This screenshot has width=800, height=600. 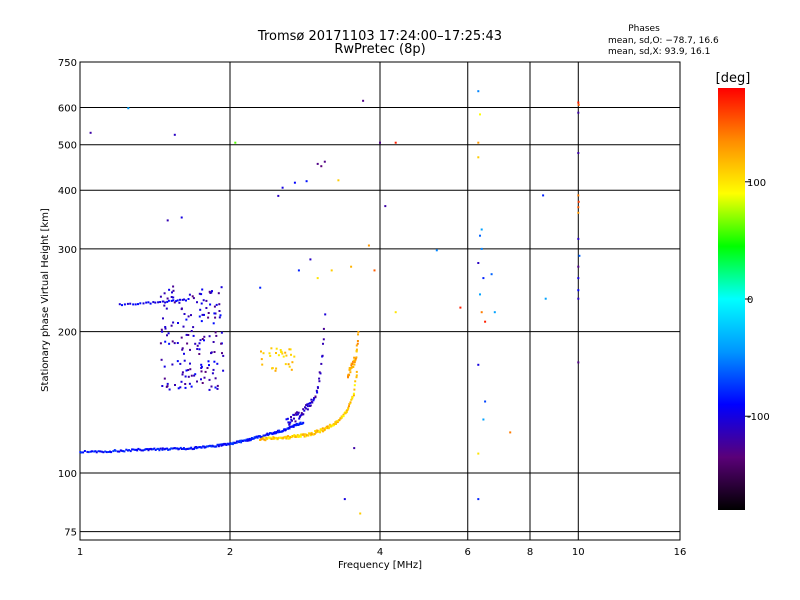 I want to click on colorbar-ramp, so click(x=731, y=299).